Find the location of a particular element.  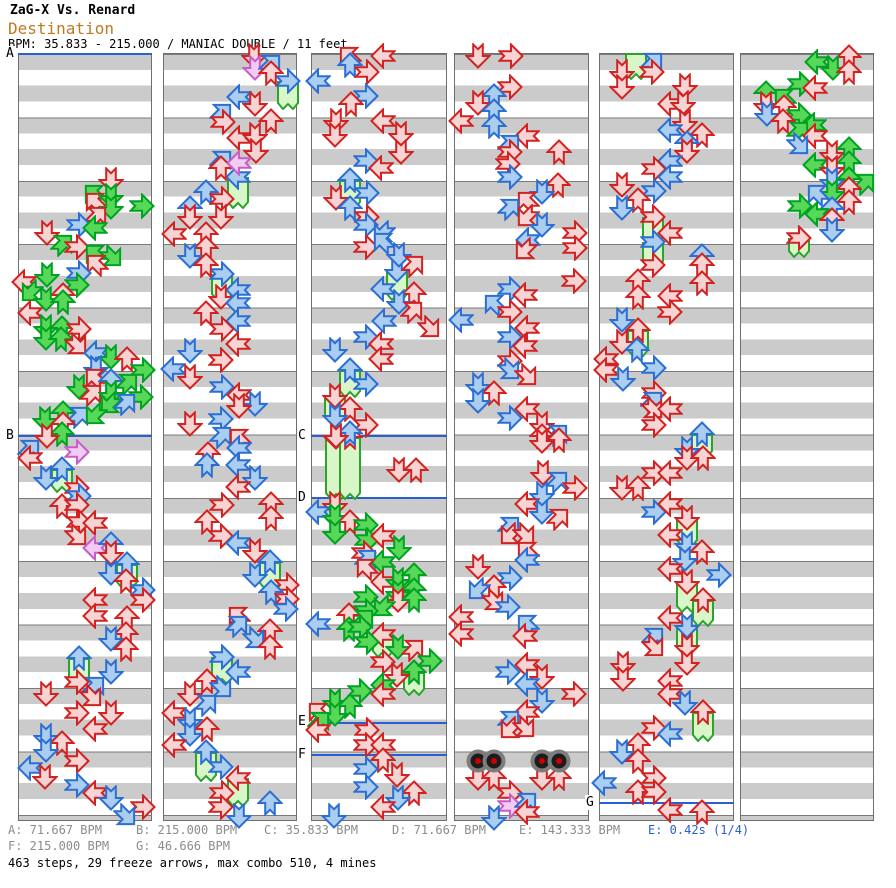

section-label-E: E is located at coordinates (302, 721).